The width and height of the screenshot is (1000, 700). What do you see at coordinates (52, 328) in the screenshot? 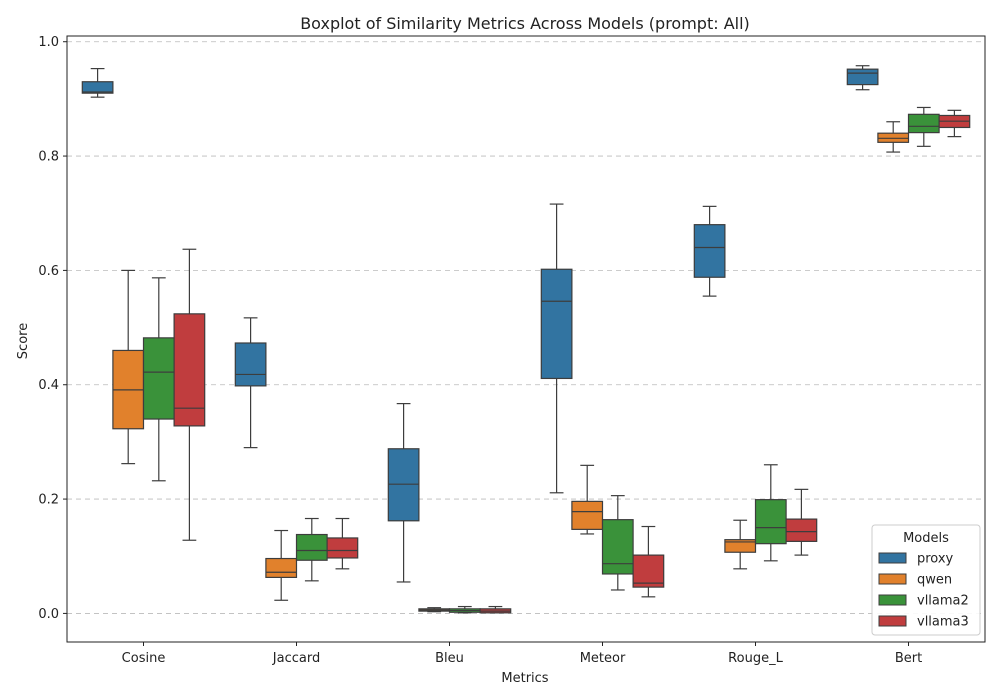
I see `y-axis-ticks: 0.0 0.2 0.4 0.6 0.8 1.0` at bounding box center [52, 328].